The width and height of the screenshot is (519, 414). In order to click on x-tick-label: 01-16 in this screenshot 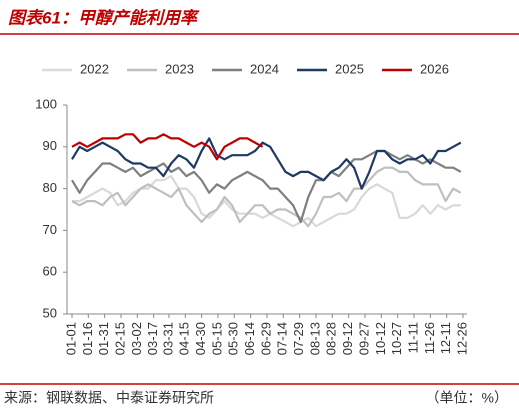, I will do `click(87, 338)`.